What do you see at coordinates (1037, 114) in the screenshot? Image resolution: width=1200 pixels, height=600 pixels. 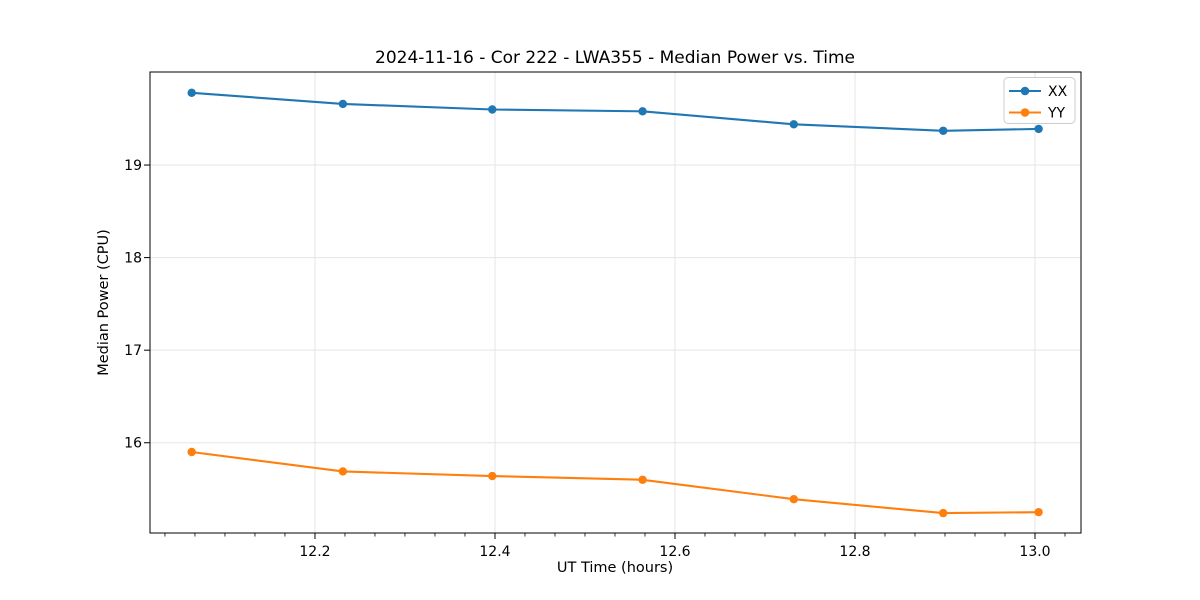 I see `legend-item-yy: YY` at bounding box center [1037, 114].